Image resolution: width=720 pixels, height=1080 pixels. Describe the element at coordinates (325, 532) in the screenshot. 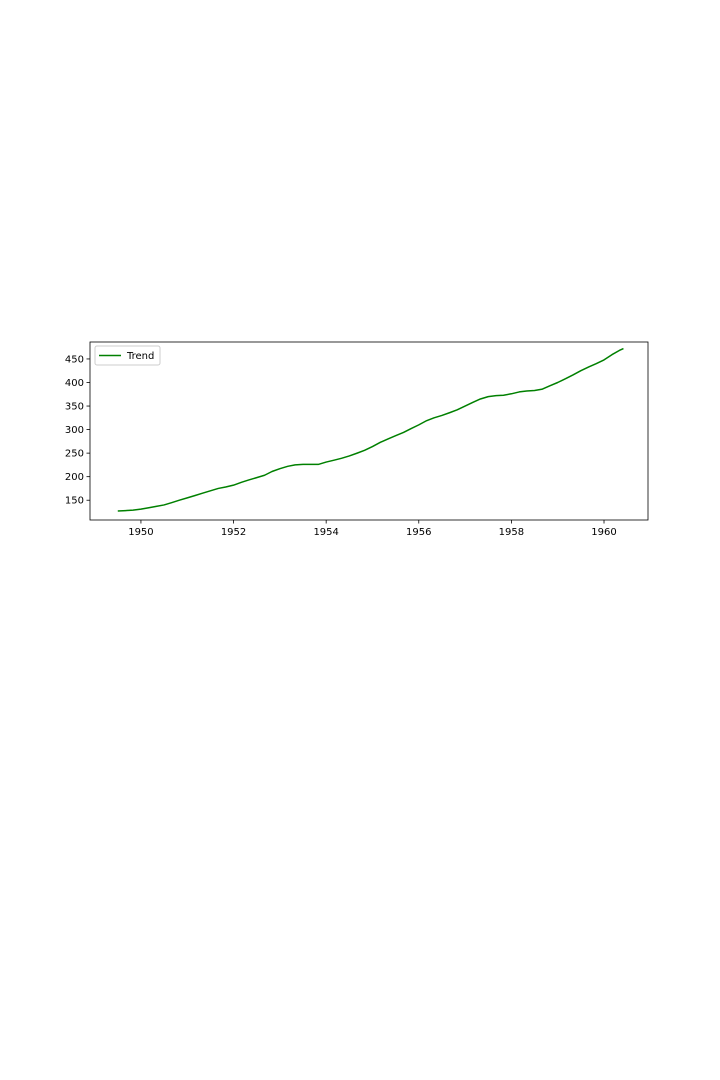

I see `x-tick-label: 1954` at that location.